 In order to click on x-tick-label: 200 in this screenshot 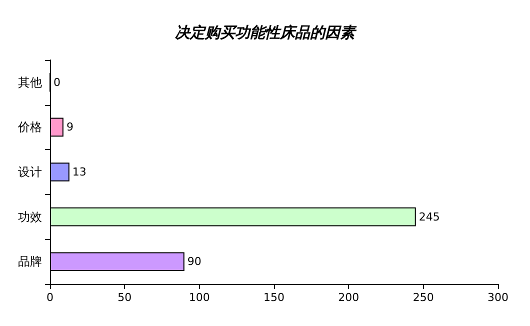, I will do `click(349, 297)`.